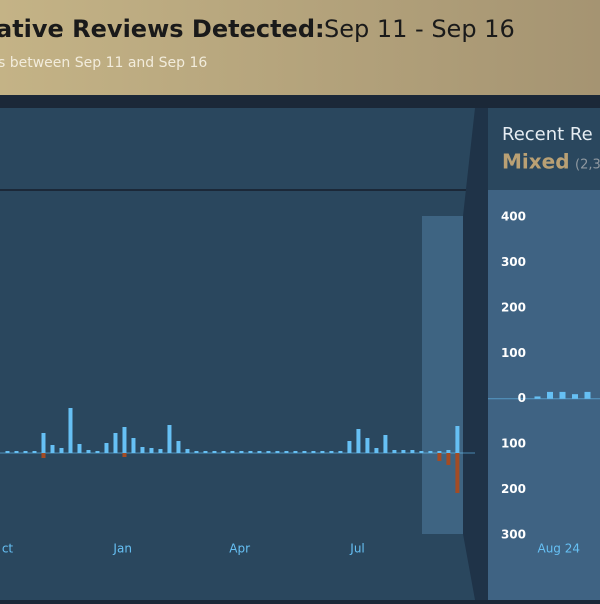 This screenshot has width=600, height=604. Describe the element at coordinates (587, 165) in the screenshot. I see `recent-count: (2,3` at that location.